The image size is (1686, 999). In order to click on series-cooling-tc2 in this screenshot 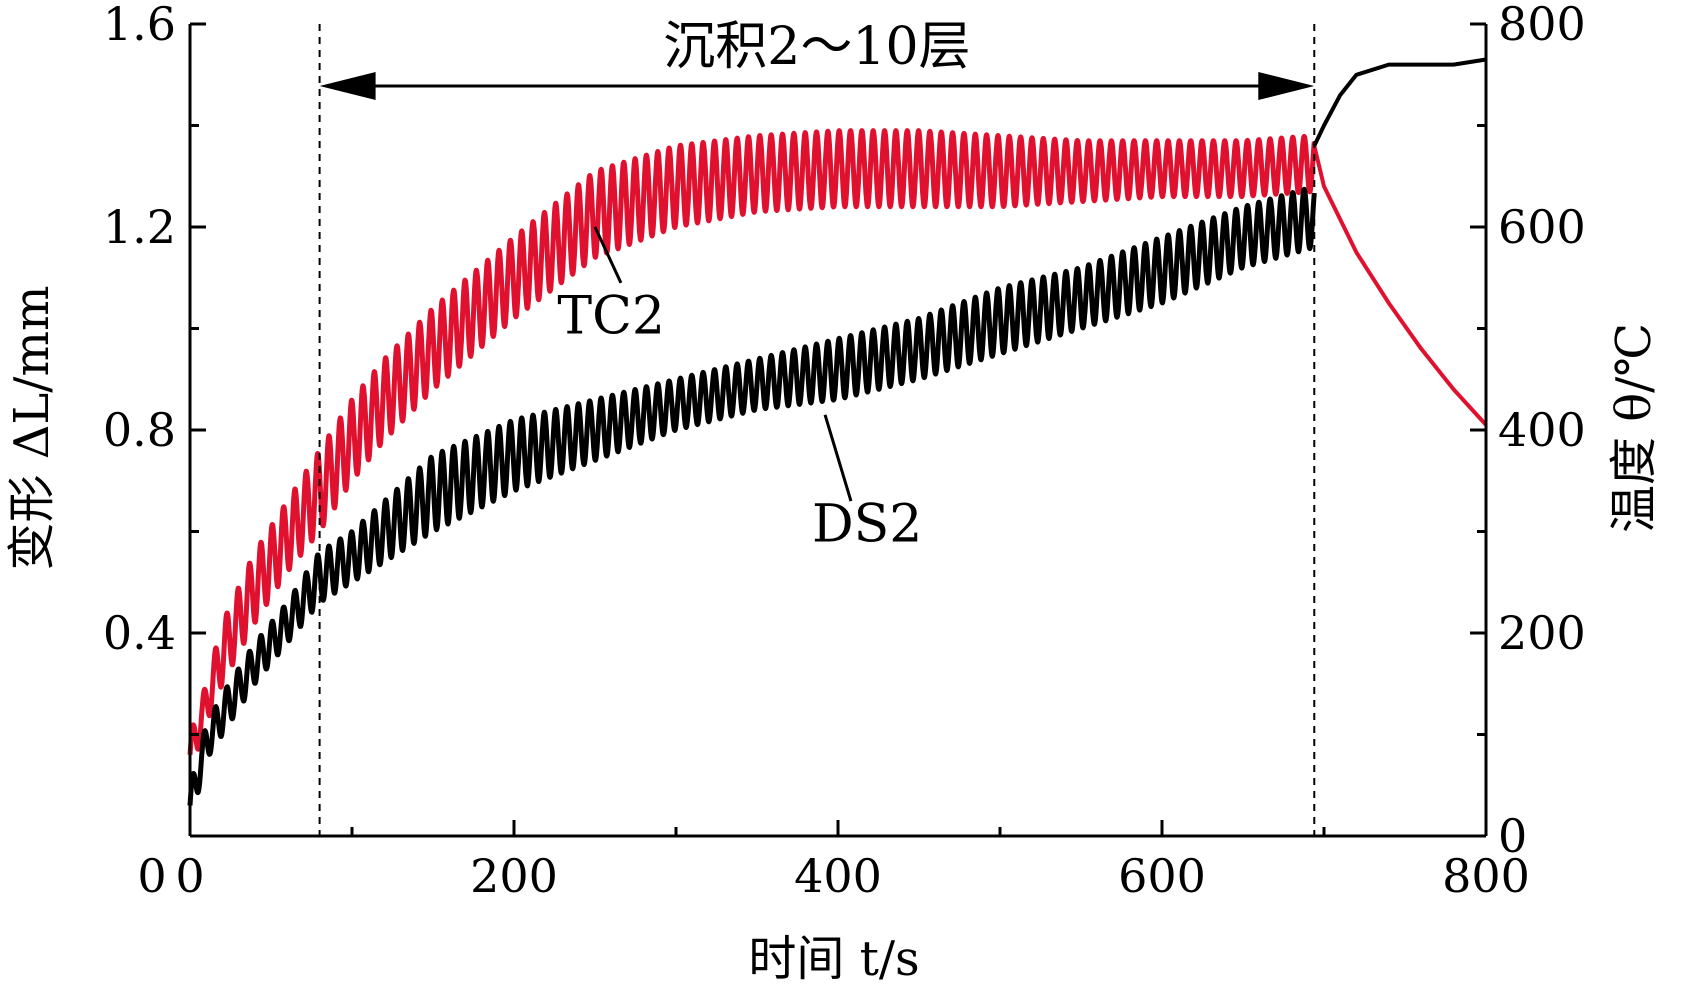, I will do `click(1400, 286)`.